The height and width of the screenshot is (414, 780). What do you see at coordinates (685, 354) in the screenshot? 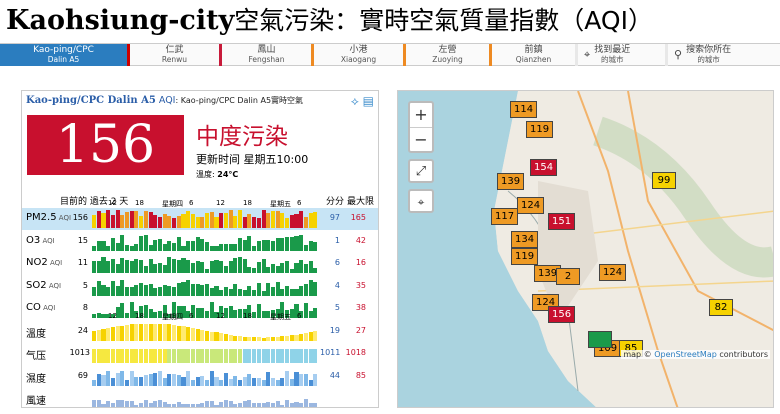
I see `osm-link: OpenStreetMap` at bounding box center [685, 354].